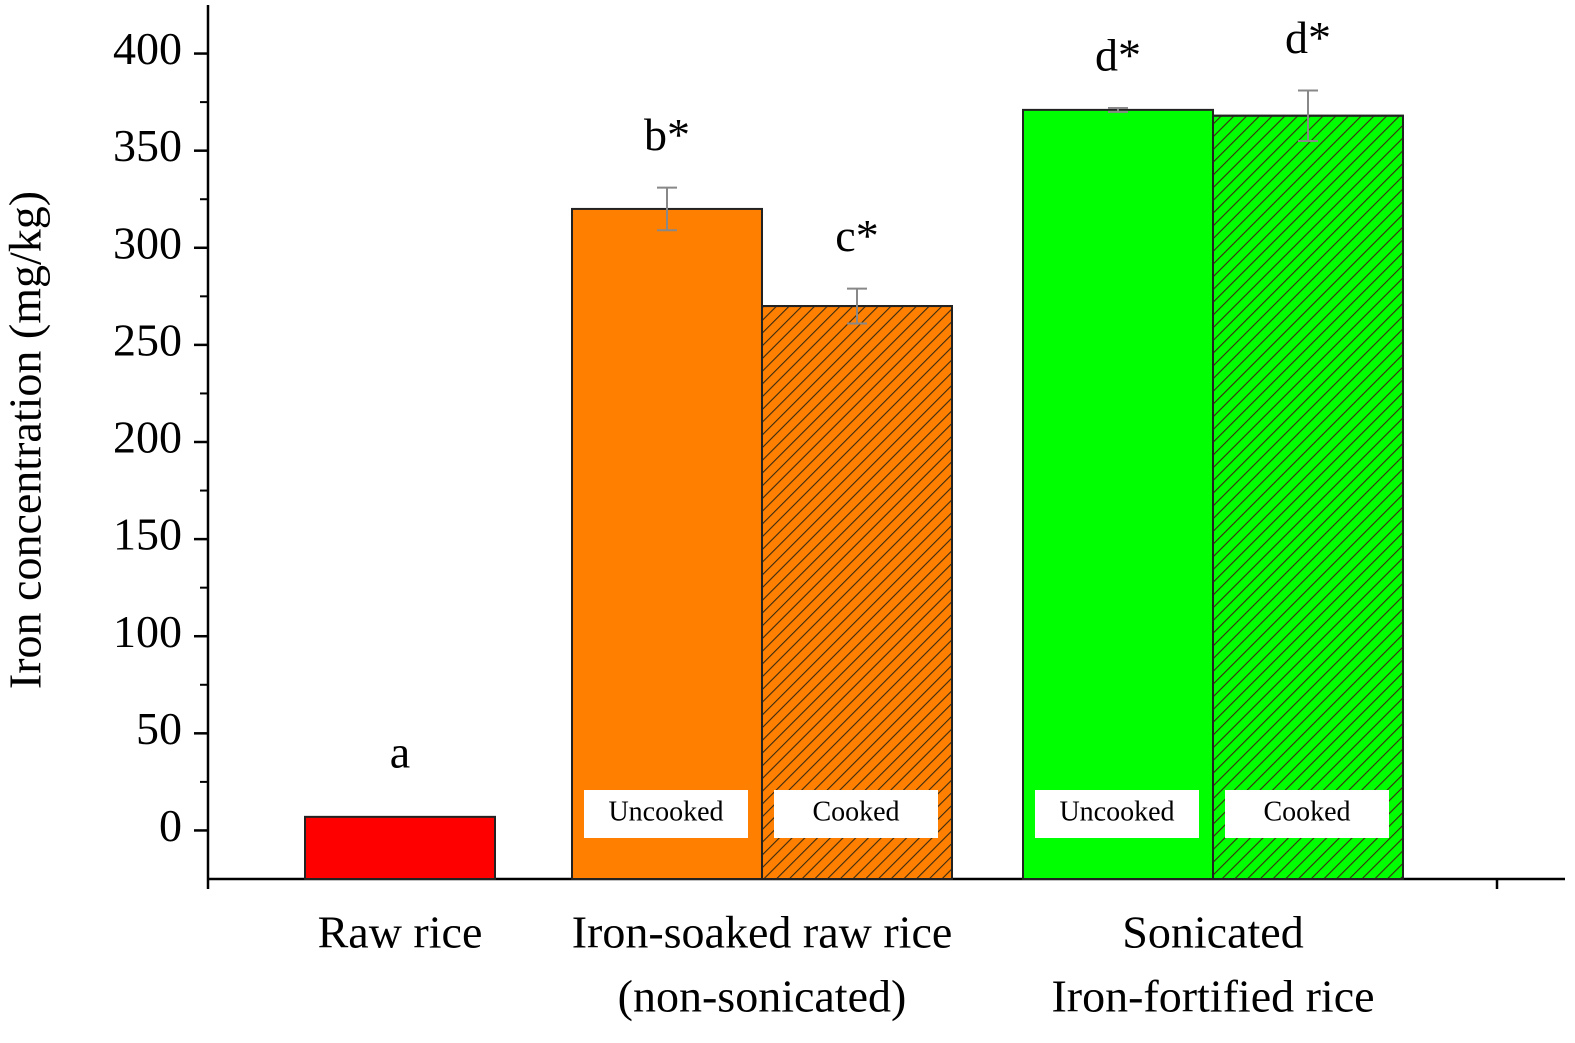 The image size is (1575, 1043). What do you see at coordinates (762, 932) in the screenshot?
I see `x-tick-label: Iron-soaked raw rice` at bounding box center [762, 932].